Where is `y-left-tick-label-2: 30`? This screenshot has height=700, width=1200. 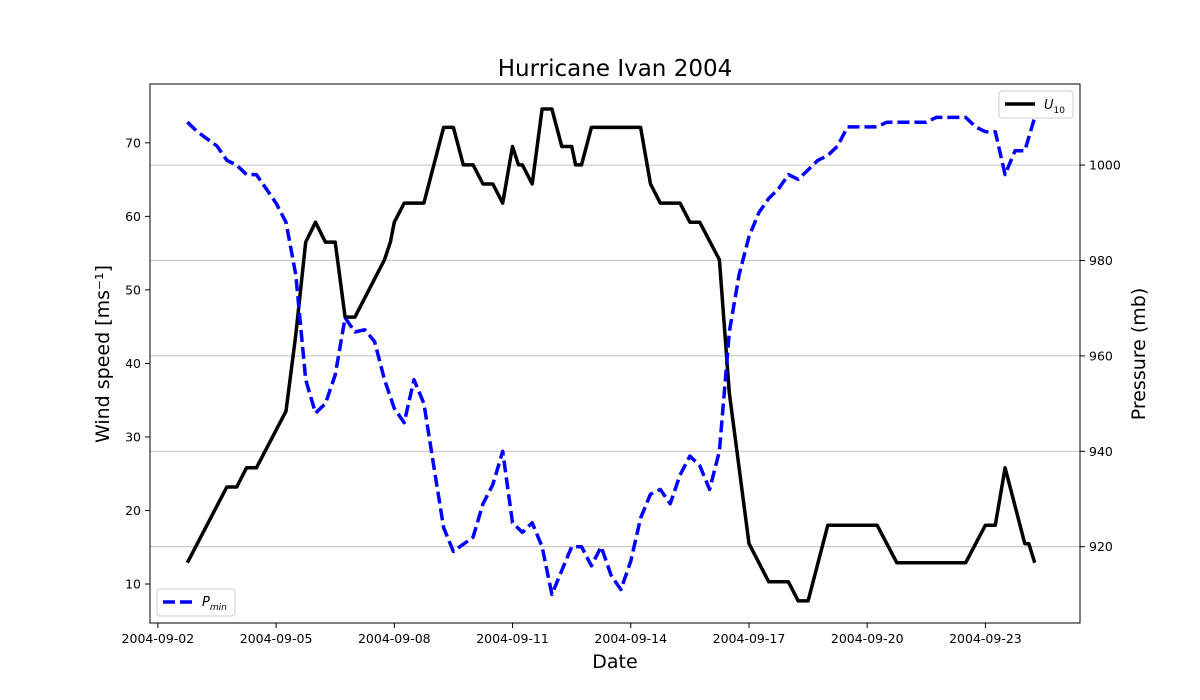
y-left-tick-label-2: 30 is located at coordinates (133, 436).